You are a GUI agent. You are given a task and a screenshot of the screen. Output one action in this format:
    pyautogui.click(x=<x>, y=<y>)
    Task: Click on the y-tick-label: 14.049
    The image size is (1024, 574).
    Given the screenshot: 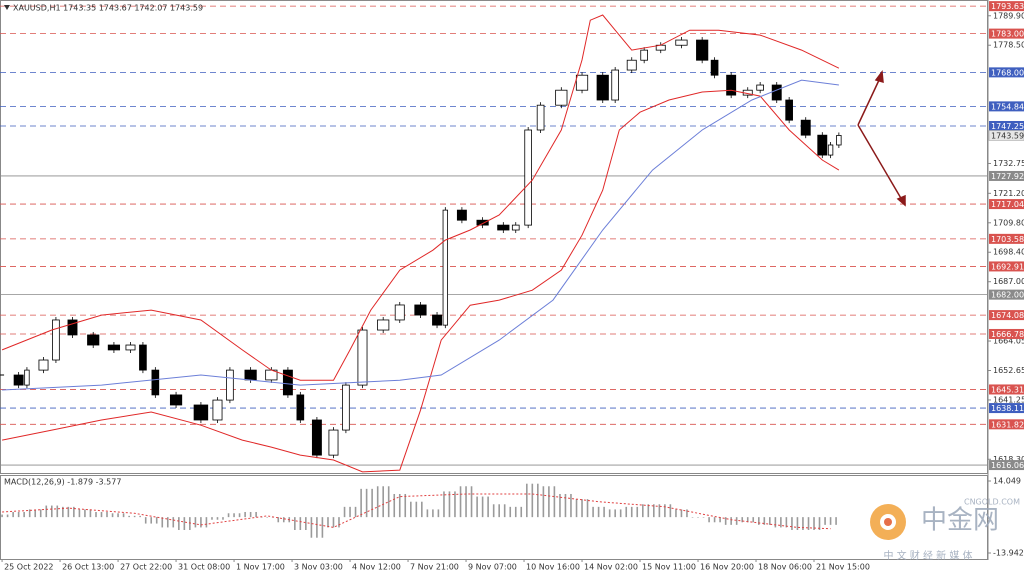 What is the action you would take?
    pyautogui.click(x=1007, y=481)
    